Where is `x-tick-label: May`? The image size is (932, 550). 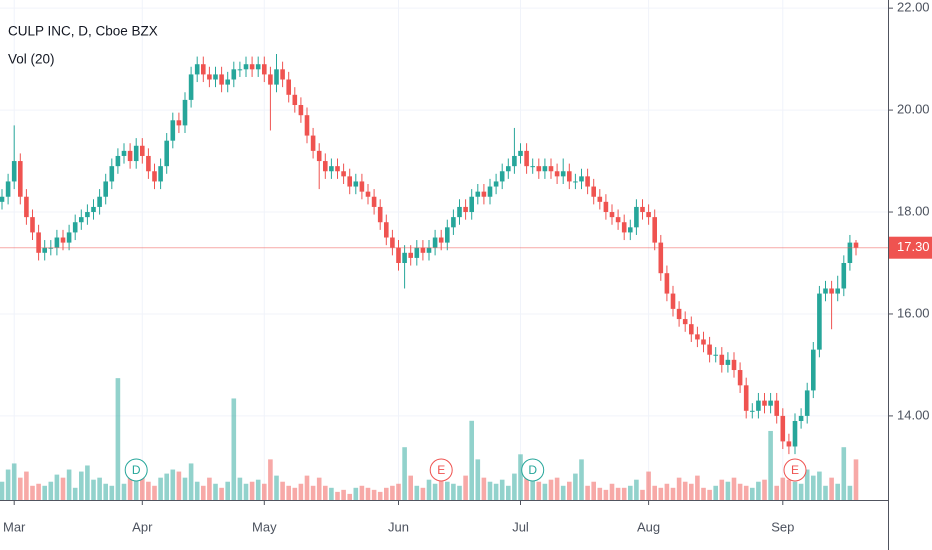
x-tick-label: May is located at coordinates (264, 526).